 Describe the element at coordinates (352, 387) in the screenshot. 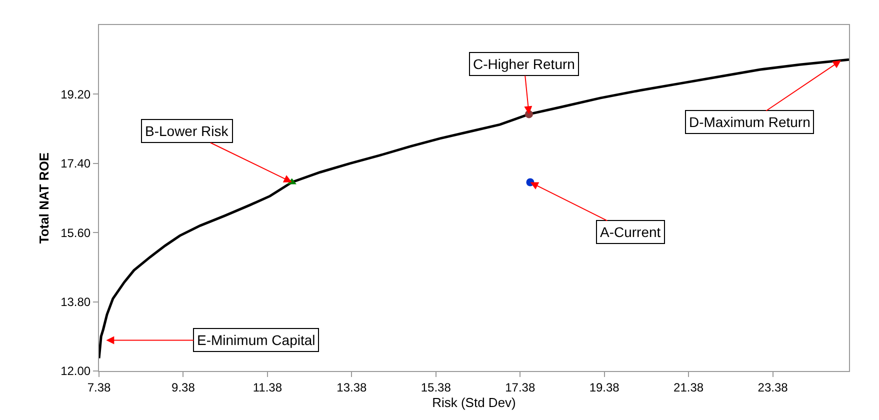

I see `x-tick-label: 13.38` at that location.